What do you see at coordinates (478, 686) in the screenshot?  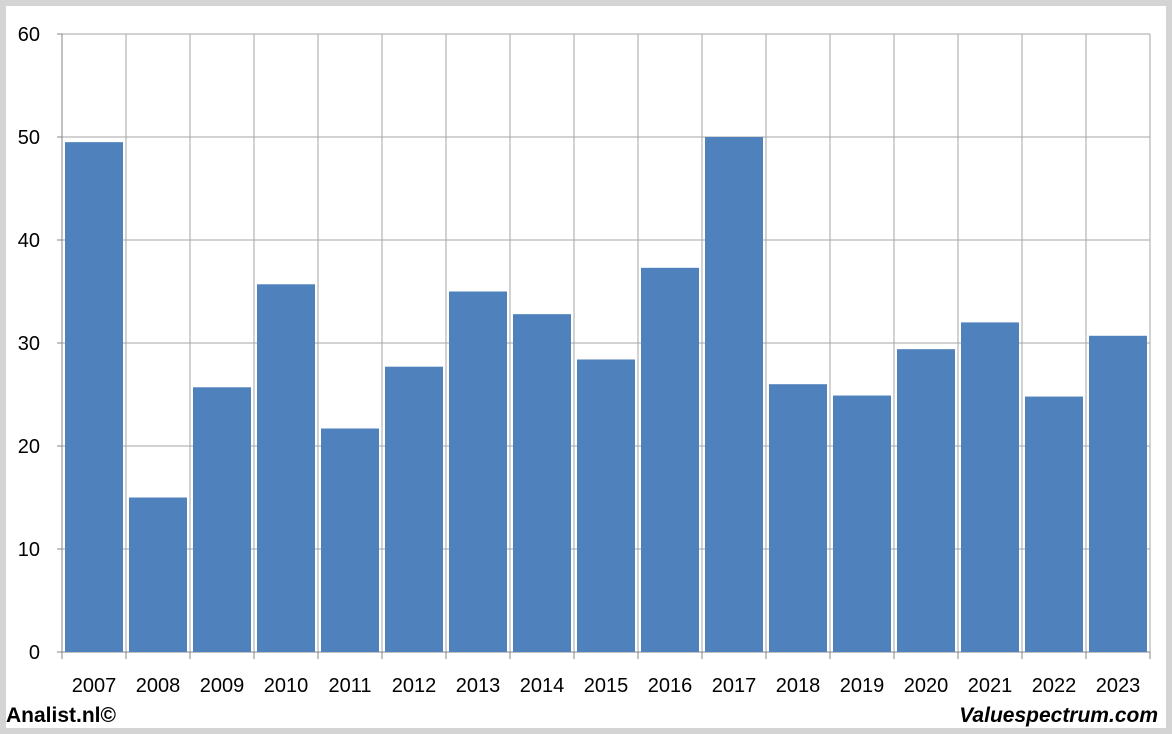 I see `x-tick-label: 2013` at bounding box center [478, 686].